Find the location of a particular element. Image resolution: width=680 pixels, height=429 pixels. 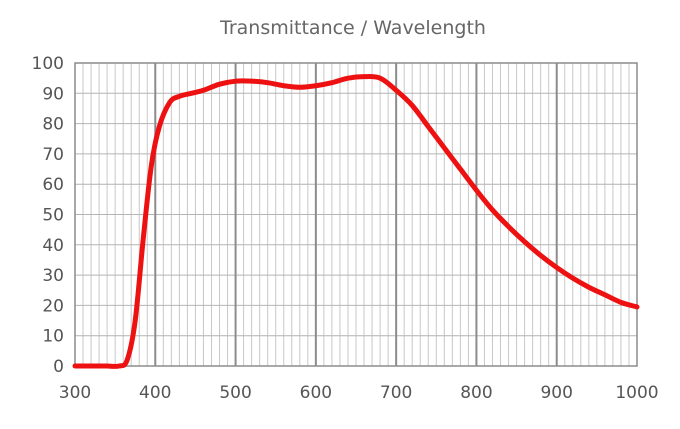

y-tick-label: 20 is located at coordinates (53, 306).